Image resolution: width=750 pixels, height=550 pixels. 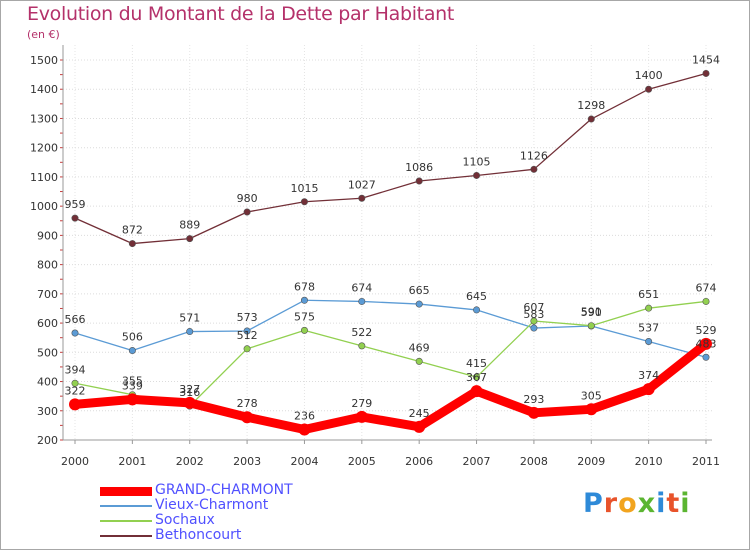 I want to click on data-label: 591, so click(x=591, y=312).